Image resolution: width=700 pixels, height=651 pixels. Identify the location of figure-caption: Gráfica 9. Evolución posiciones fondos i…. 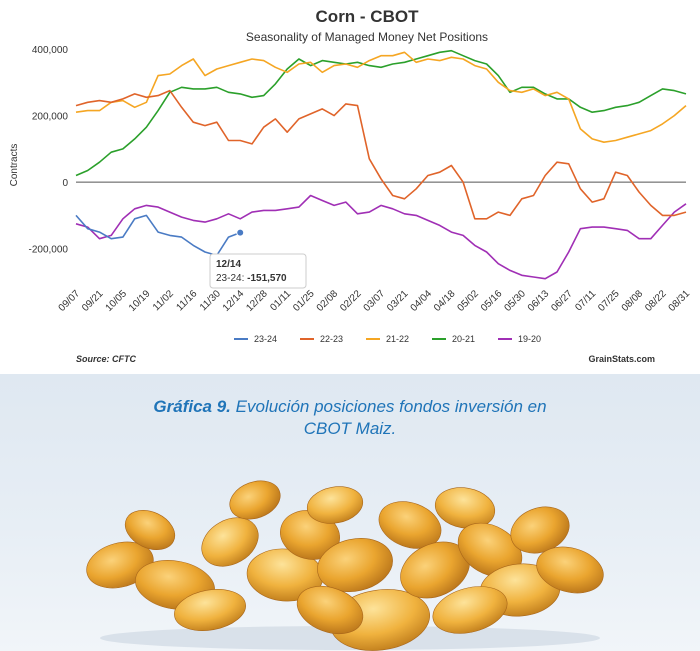
(350, 418).